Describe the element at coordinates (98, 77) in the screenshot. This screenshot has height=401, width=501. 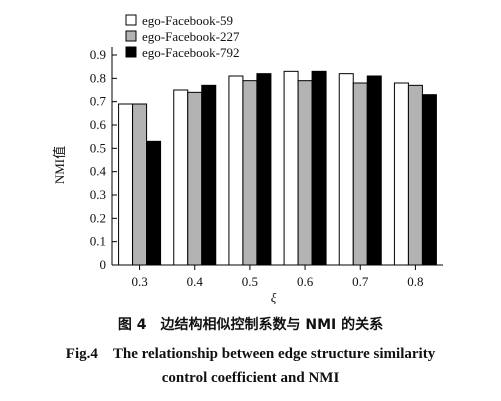
I see `y-tick-label-0.8: 0.8` at that location.